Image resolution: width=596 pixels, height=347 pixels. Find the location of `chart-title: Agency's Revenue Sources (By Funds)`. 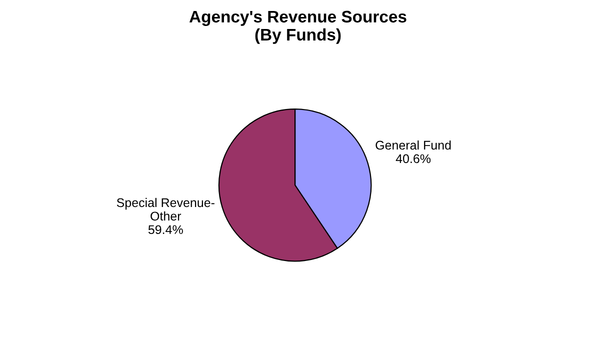

chart-title: Agency's Revenue Sources (By Funds) is located at coordinates (297, 27).